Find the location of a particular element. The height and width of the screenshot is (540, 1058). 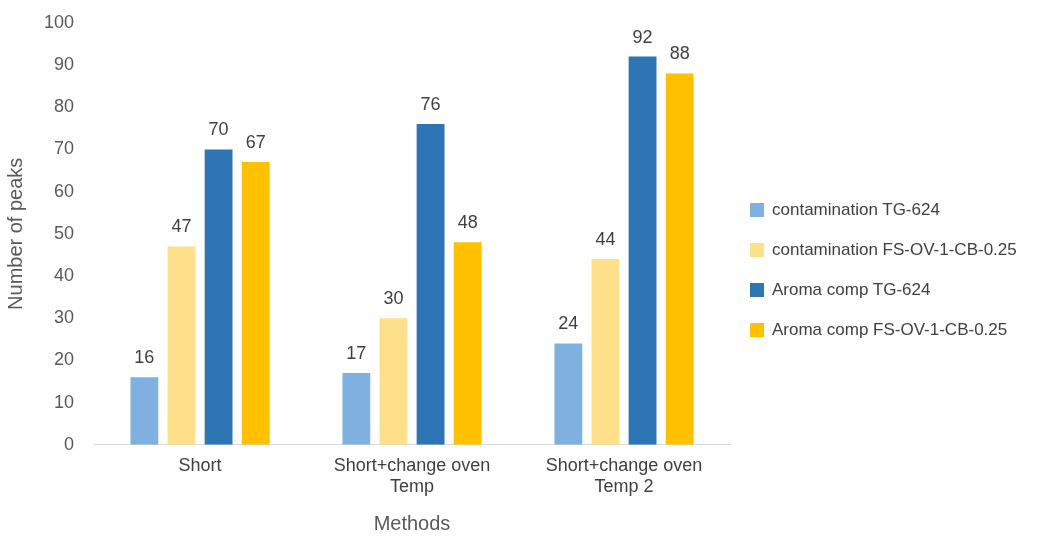

legend-label: contamination FS-OV-1-CB-0.25 is located at coordinates (894, 250).